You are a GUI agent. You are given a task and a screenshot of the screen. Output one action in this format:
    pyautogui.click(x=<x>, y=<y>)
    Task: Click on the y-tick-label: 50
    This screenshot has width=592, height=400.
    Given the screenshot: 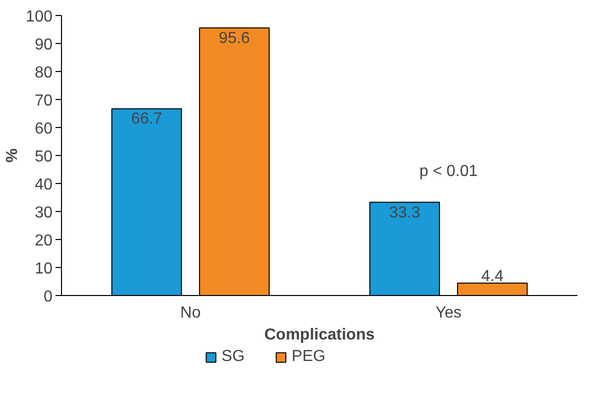 What is the action you would take?
    pyautogui.click(x=43, y=157)
    